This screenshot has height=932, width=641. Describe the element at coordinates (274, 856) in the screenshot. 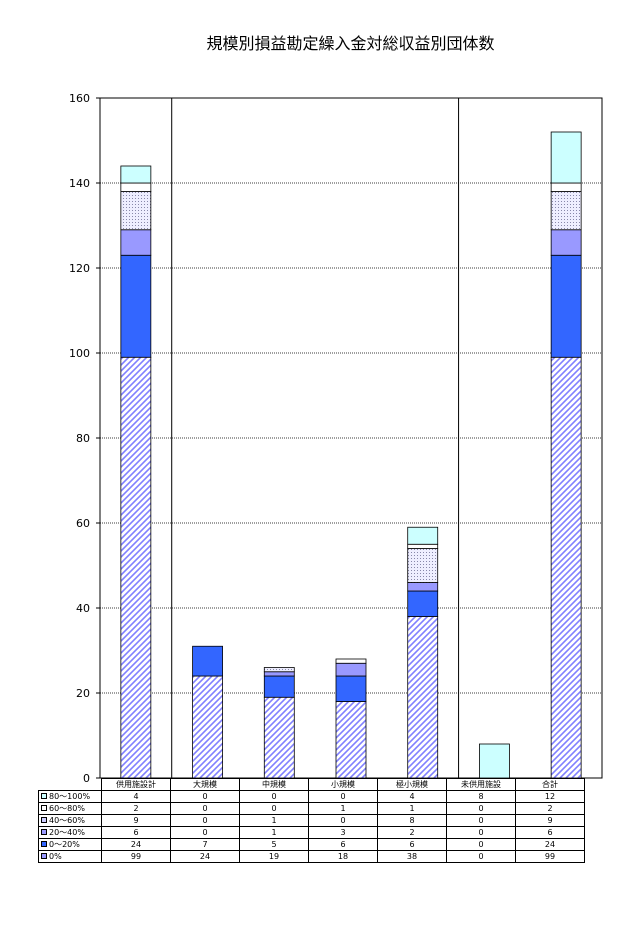

I see `table-value: 19` at that location.